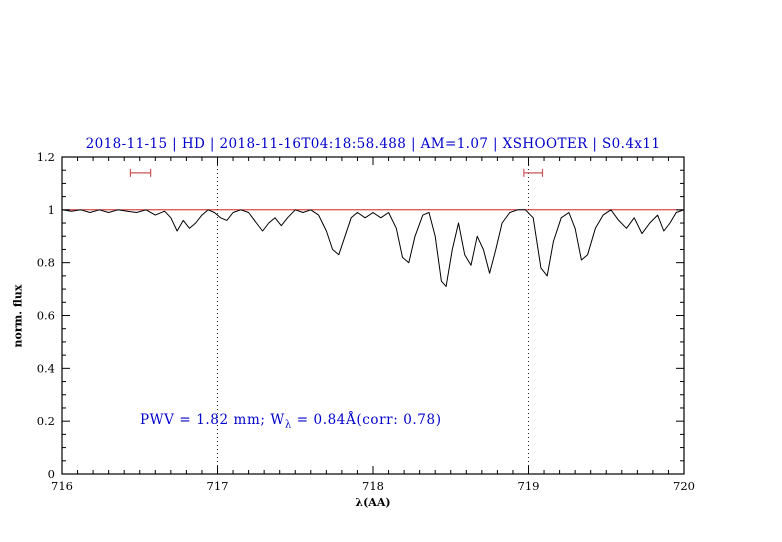 This screenshot has width=782, height=542. Describe the element at coordinates (46, 263) in the screenshot. I see `y-tick-label: 0.8` at that location.